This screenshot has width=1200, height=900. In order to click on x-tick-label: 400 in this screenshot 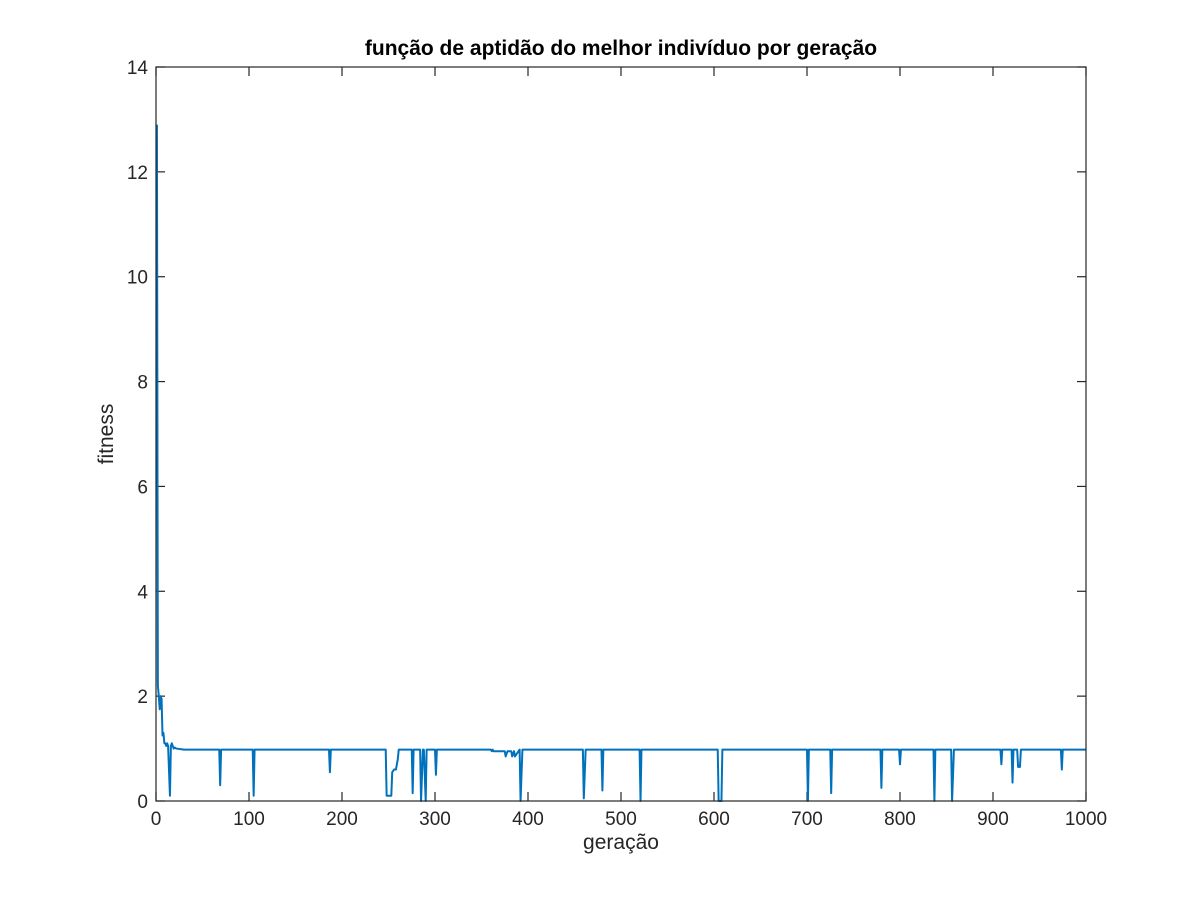, I will do `click(528, 819)`.